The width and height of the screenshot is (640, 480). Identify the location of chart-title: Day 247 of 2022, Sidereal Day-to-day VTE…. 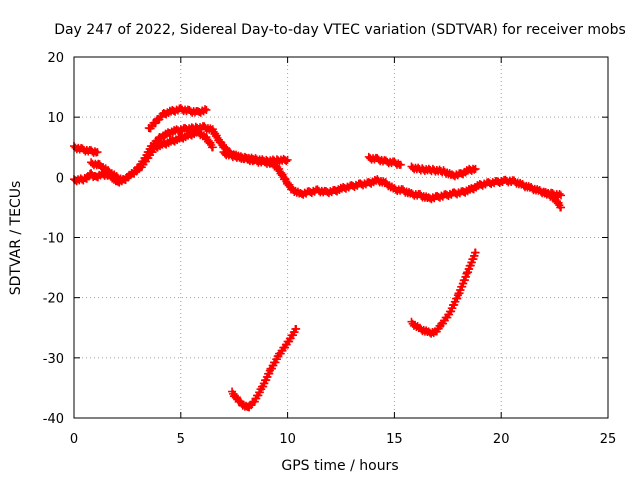
(340, 30).